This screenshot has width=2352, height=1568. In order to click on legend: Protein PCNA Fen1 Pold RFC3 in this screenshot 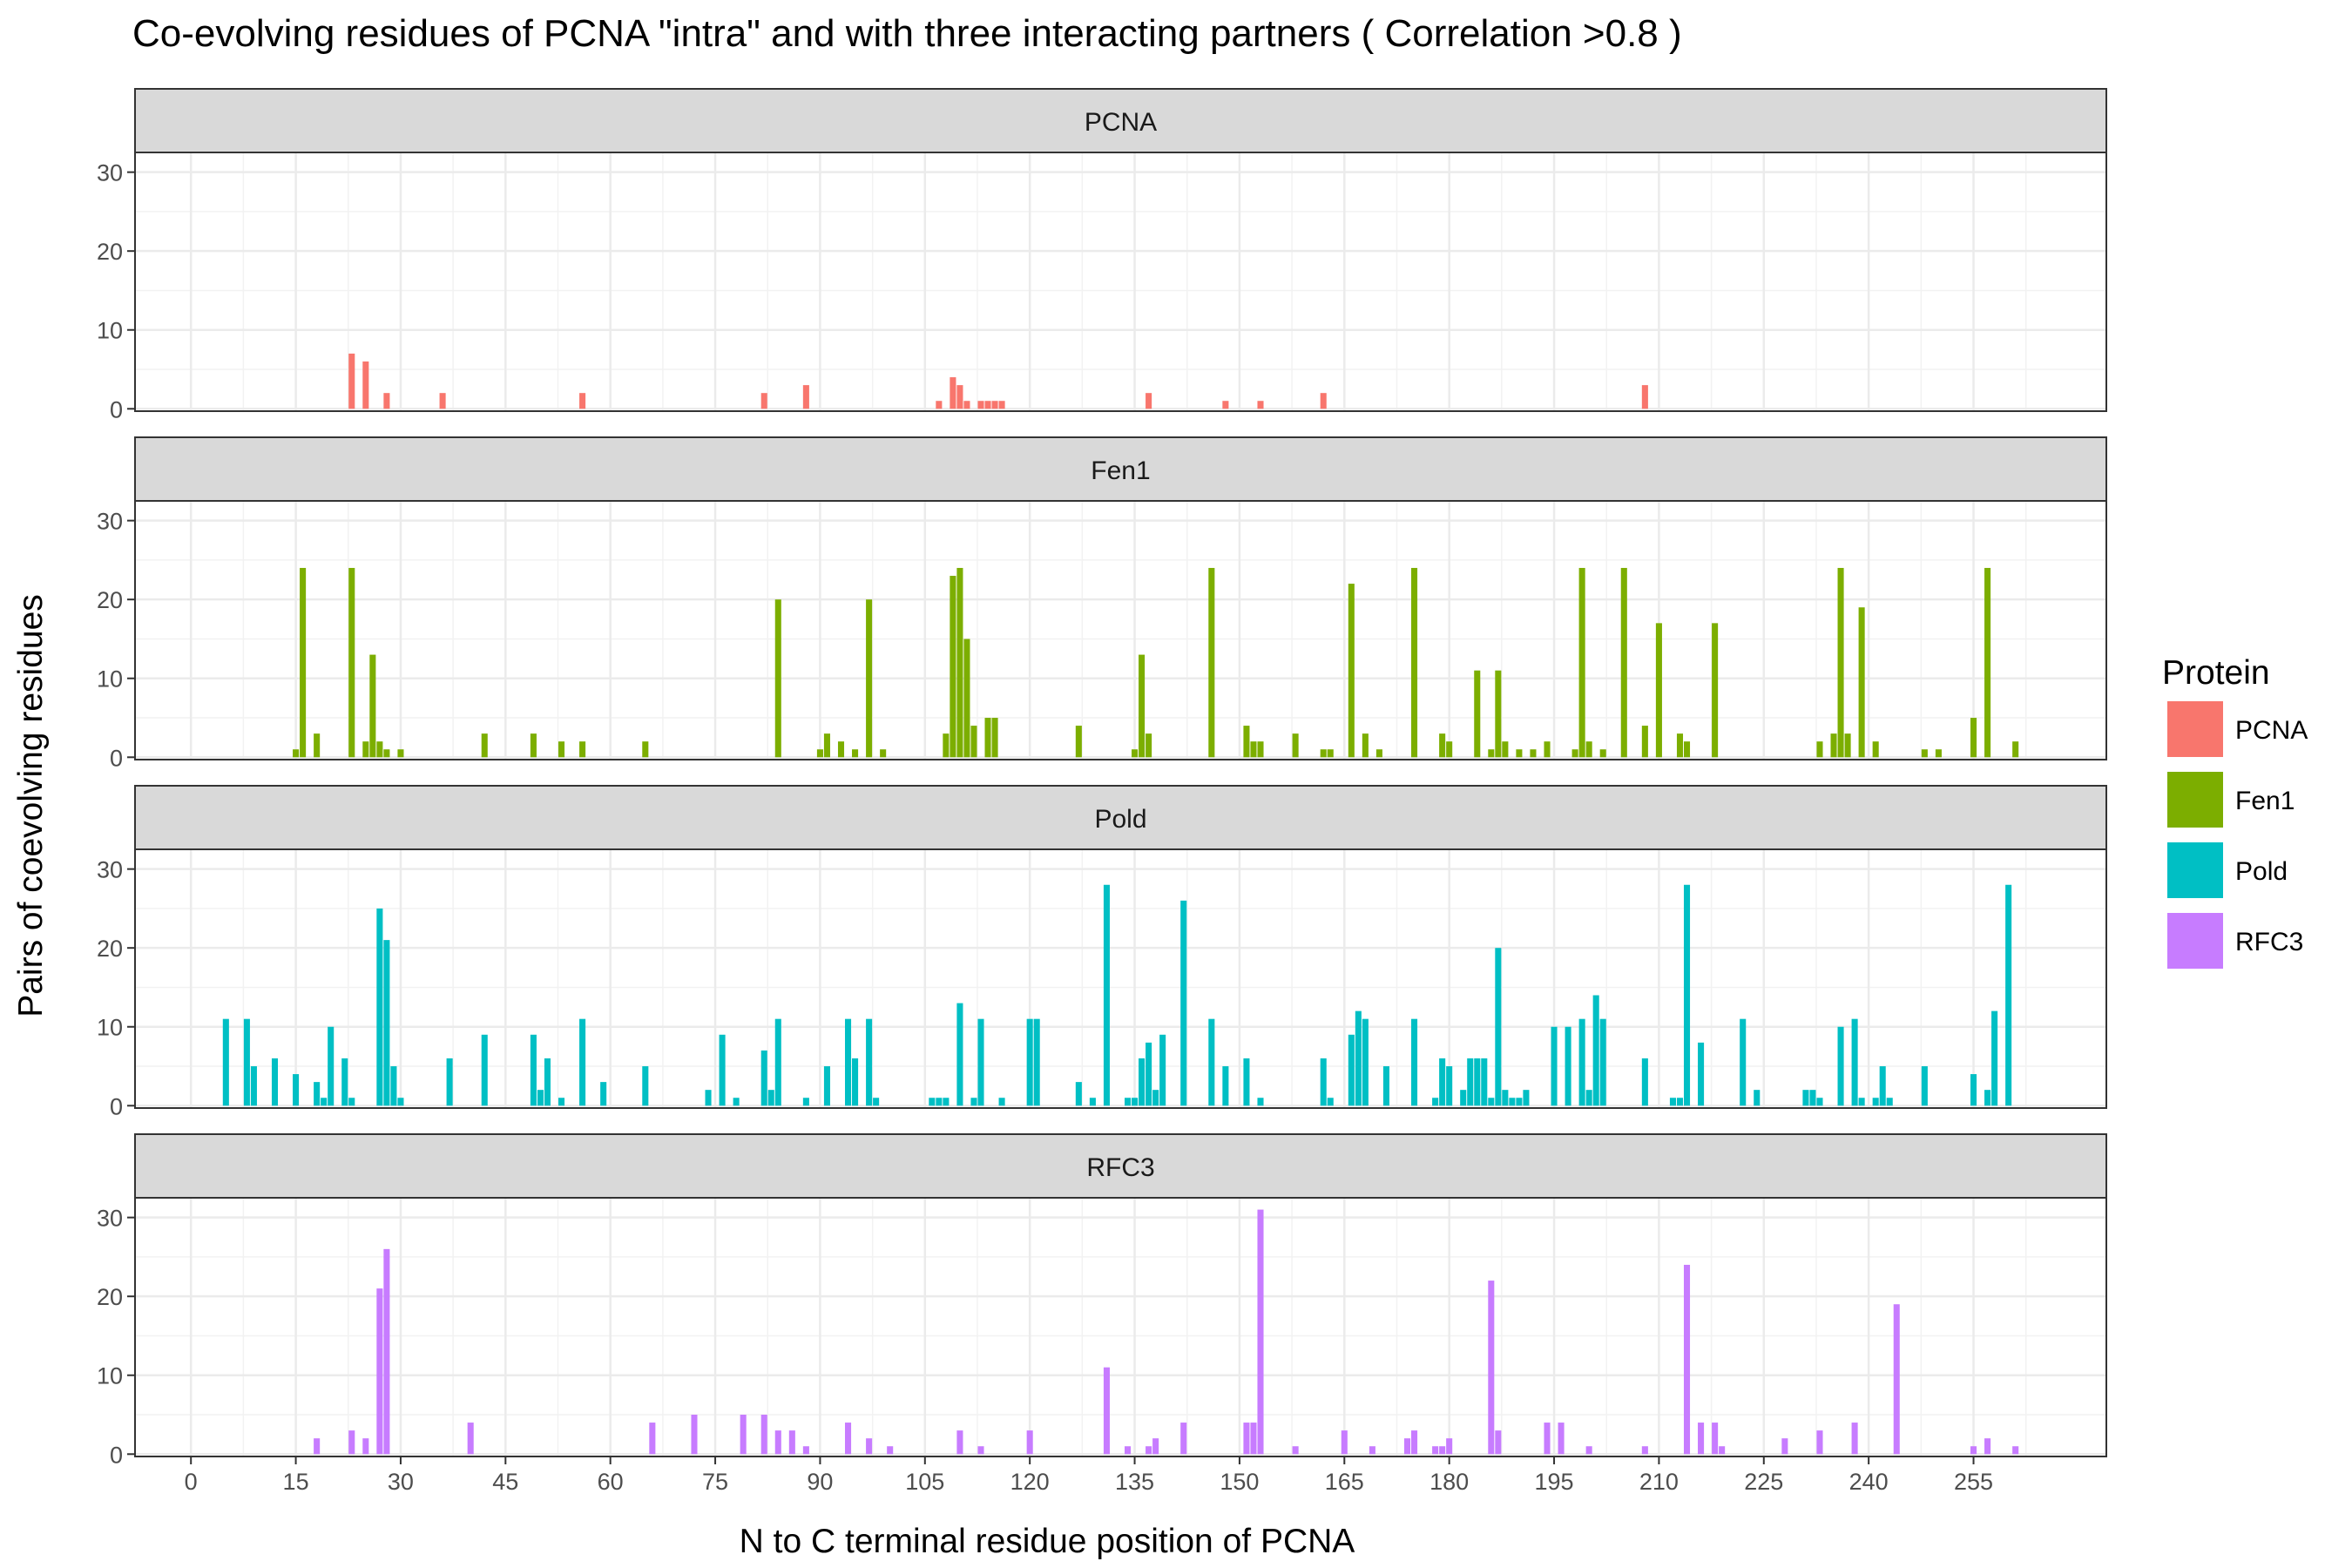, I will do `click(2235, 811)`.